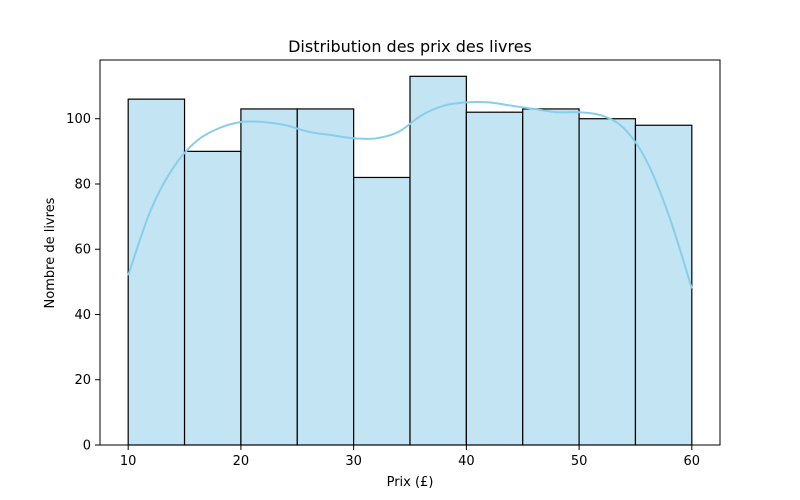 Image resolution: width=800 pixels, height=500 pixels. I want to click on y-tick-label: 0, so click(87, 446).